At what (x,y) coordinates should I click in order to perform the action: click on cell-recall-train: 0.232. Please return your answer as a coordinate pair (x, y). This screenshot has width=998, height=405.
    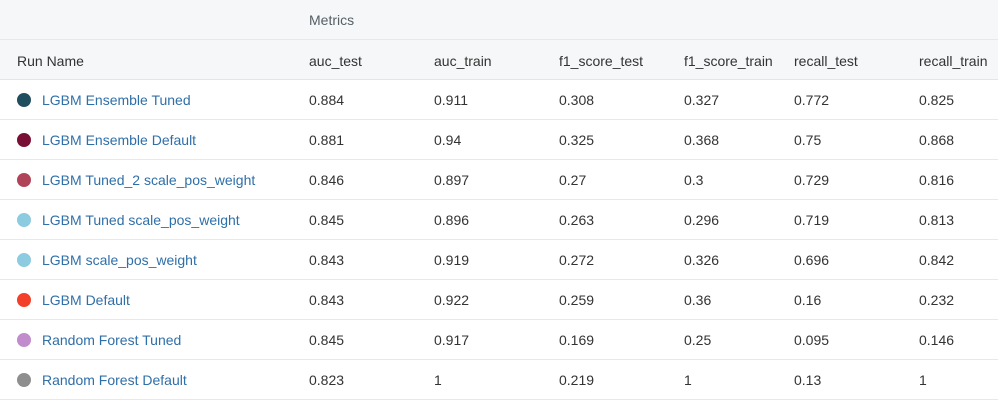
    Looking at the image, I should click on (937, 300).